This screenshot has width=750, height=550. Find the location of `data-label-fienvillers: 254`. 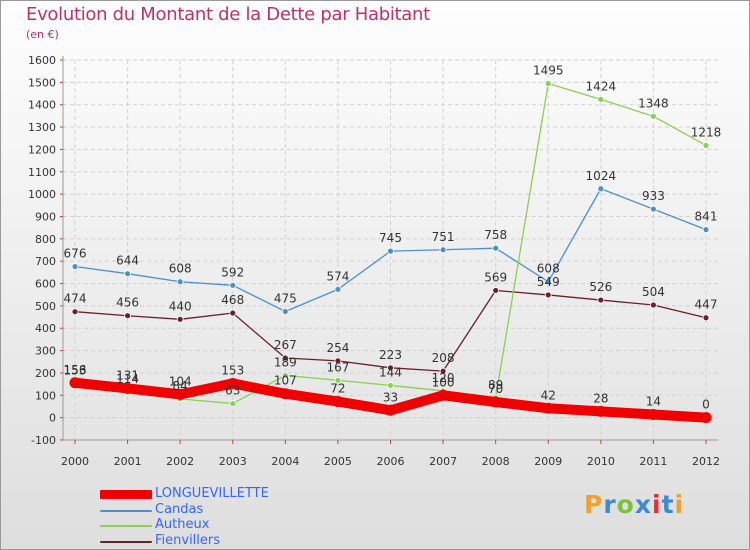

data-label-fienvillers: 254 is located at coordinates (337, 348).